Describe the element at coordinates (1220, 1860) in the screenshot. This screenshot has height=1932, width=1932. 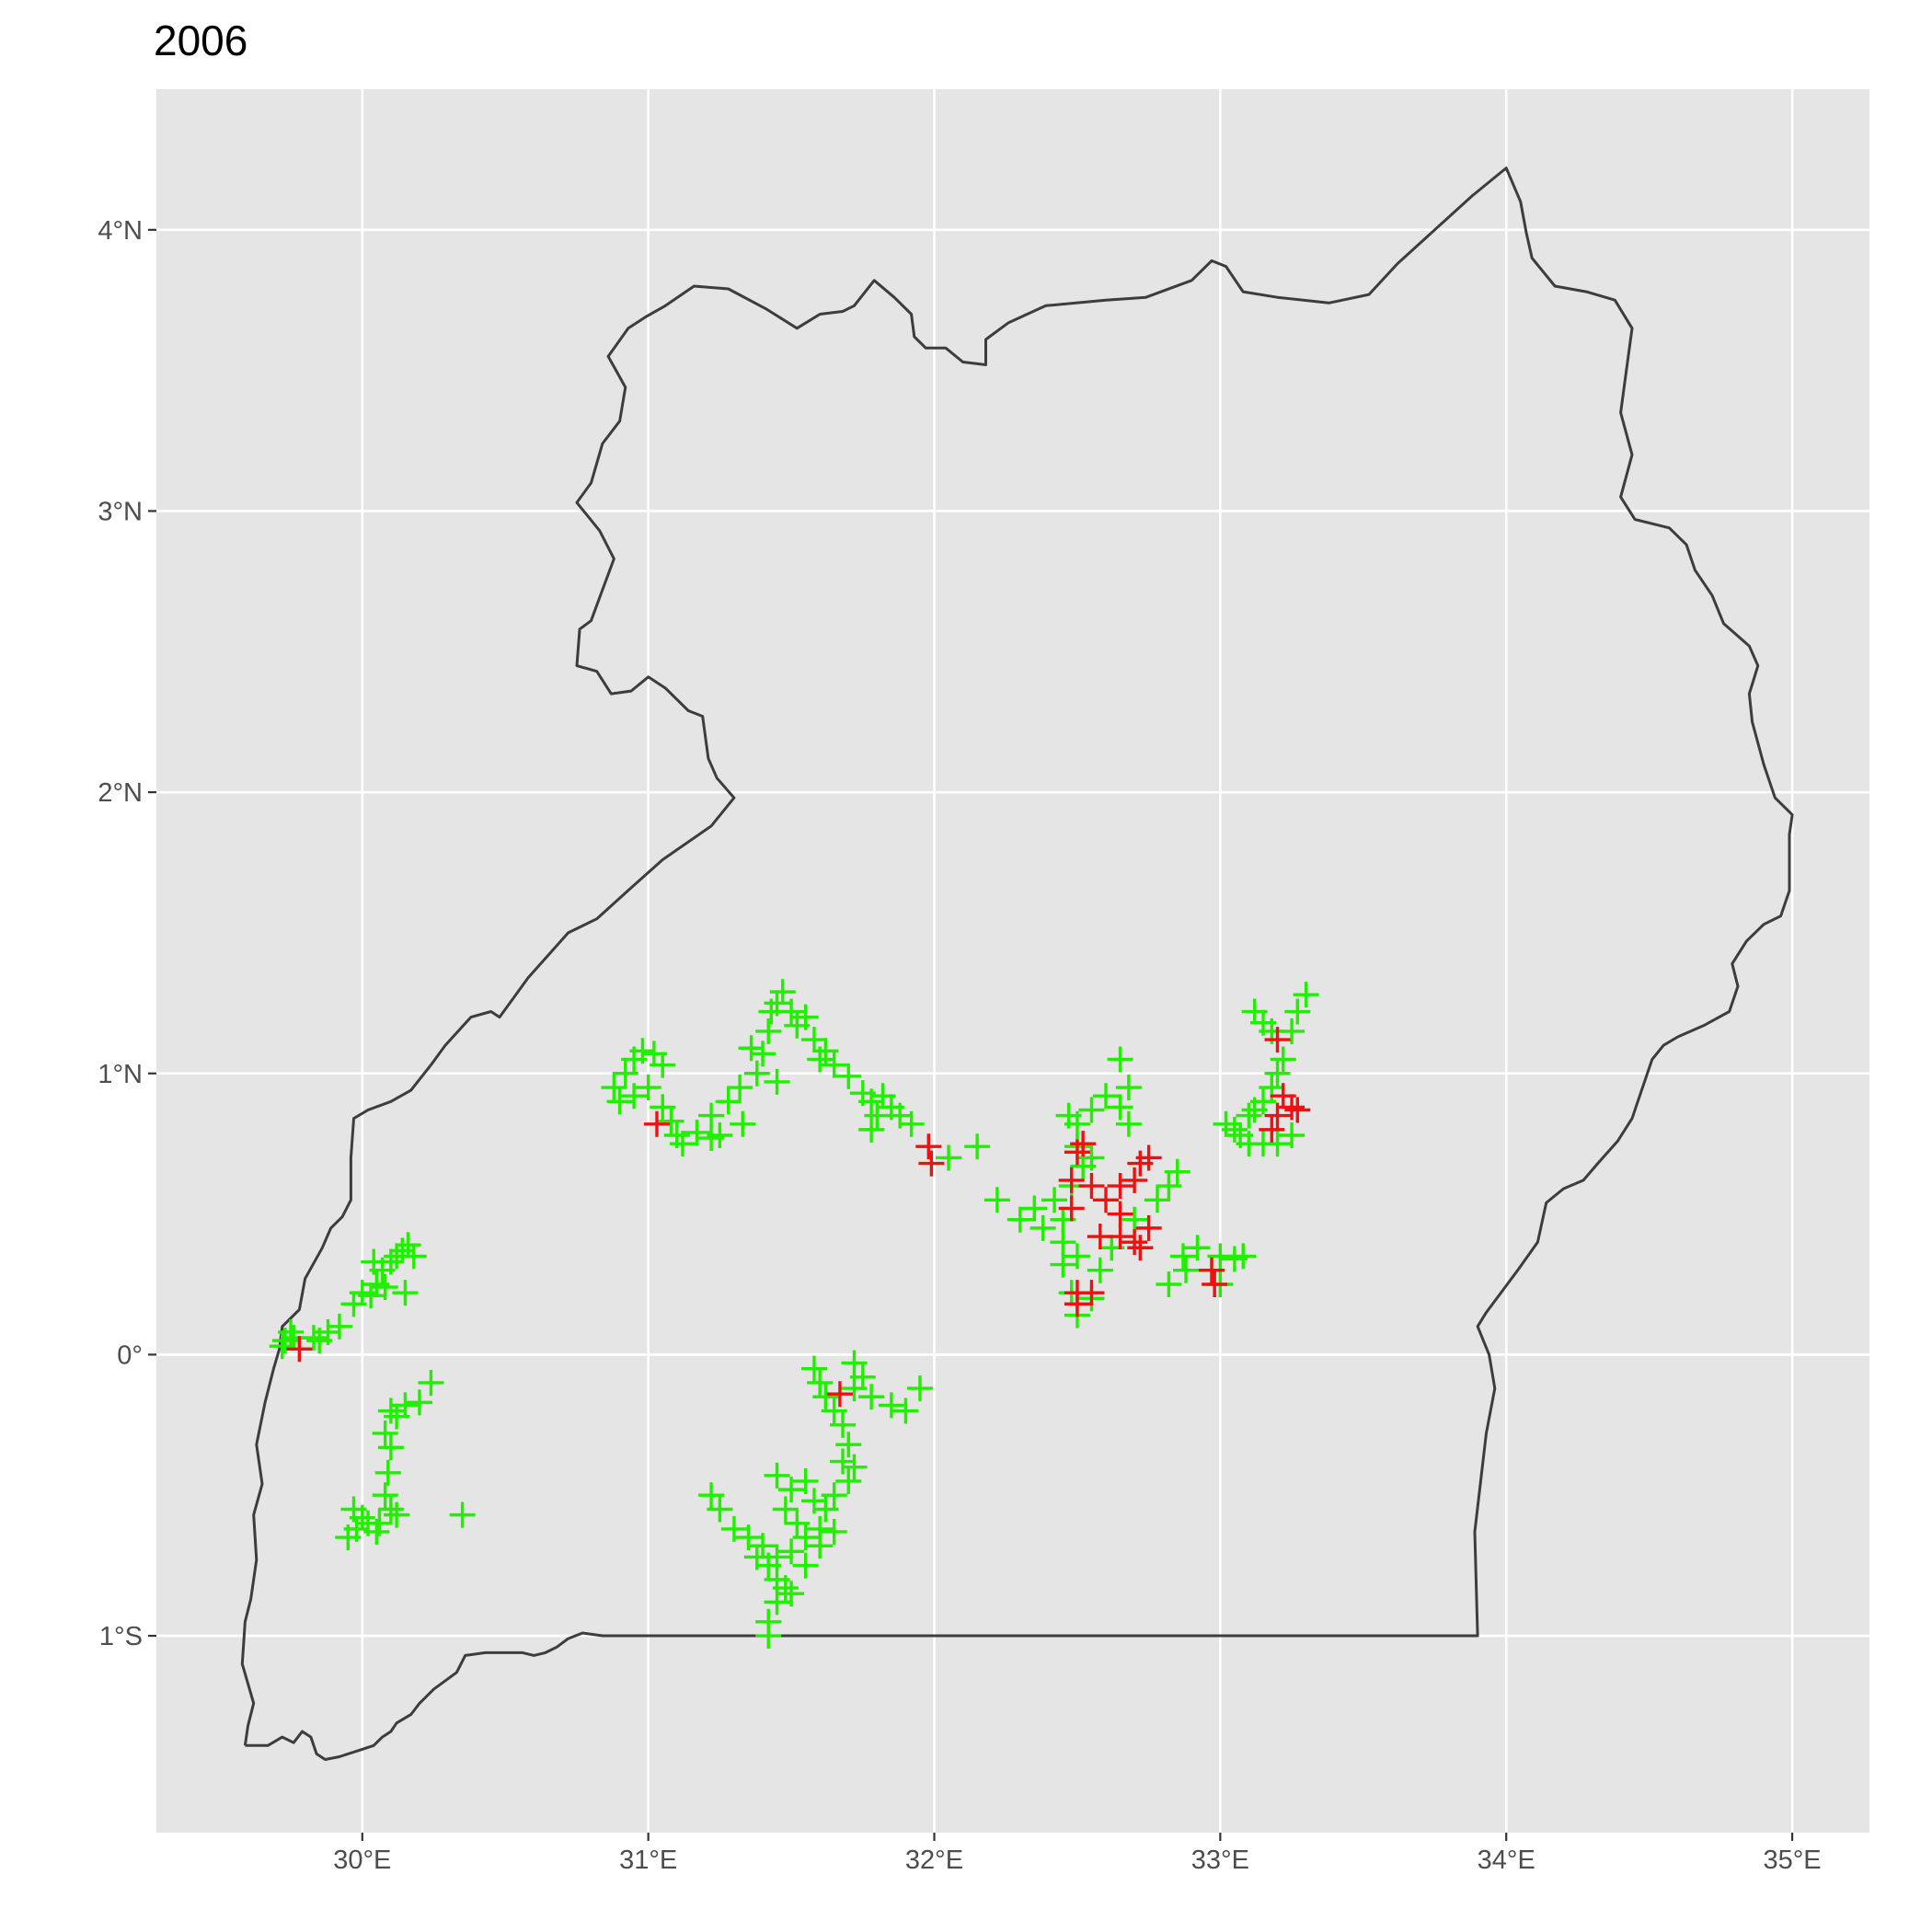
I see `x-tick-label: 33°E` at that location.